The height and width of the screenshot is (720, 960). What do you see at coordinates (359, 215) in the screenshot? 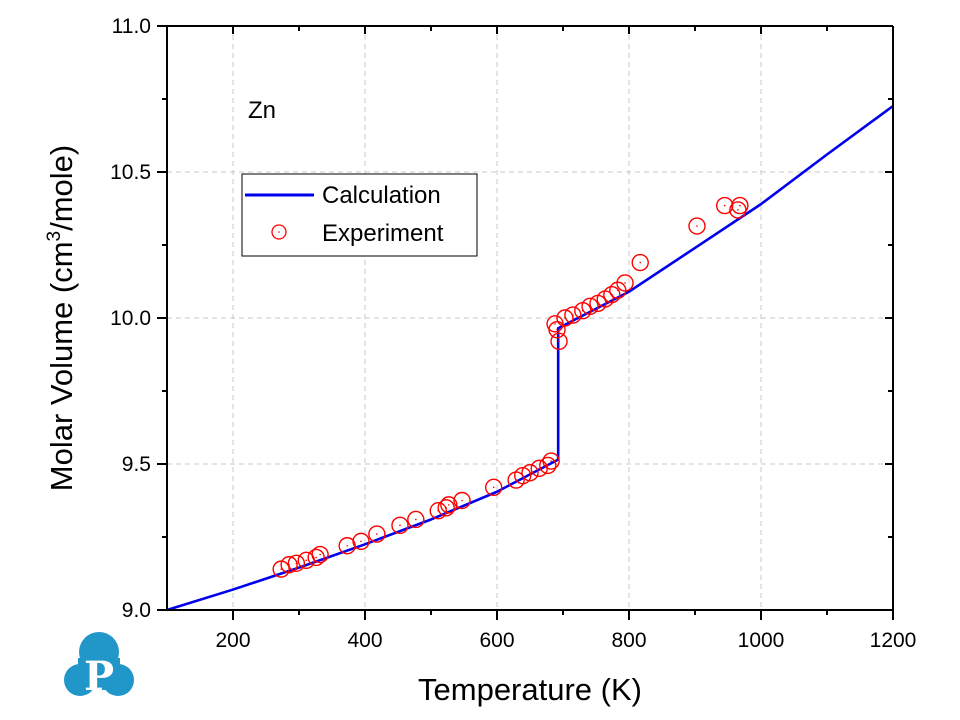
I see `legend: Calculation Experiment` at bounding box center [359, 215].